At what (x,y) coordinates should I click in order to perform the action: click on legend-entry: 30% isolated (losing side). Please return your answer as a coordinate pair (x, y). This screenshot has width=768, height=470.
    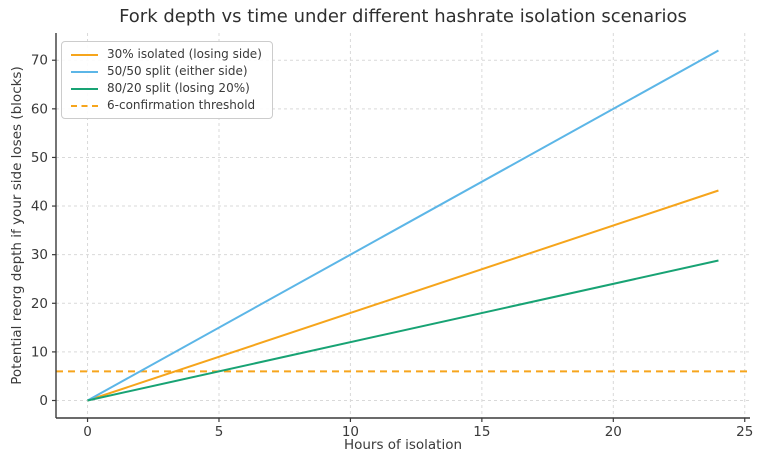
    Looking at the image, I should click on (166, 54).